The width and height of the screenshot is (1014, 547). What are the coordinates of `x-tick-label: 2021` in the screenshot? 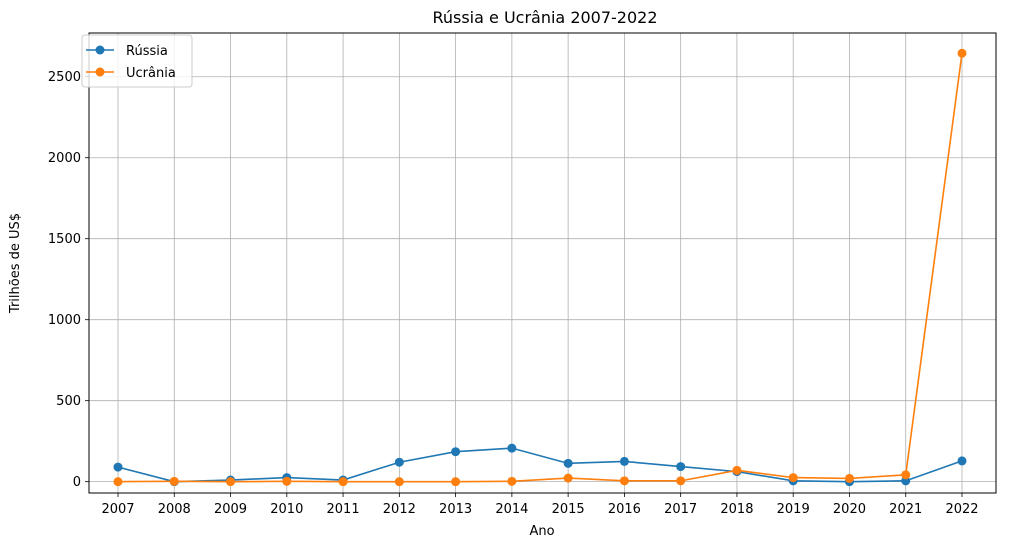 It's located at (905, 509).